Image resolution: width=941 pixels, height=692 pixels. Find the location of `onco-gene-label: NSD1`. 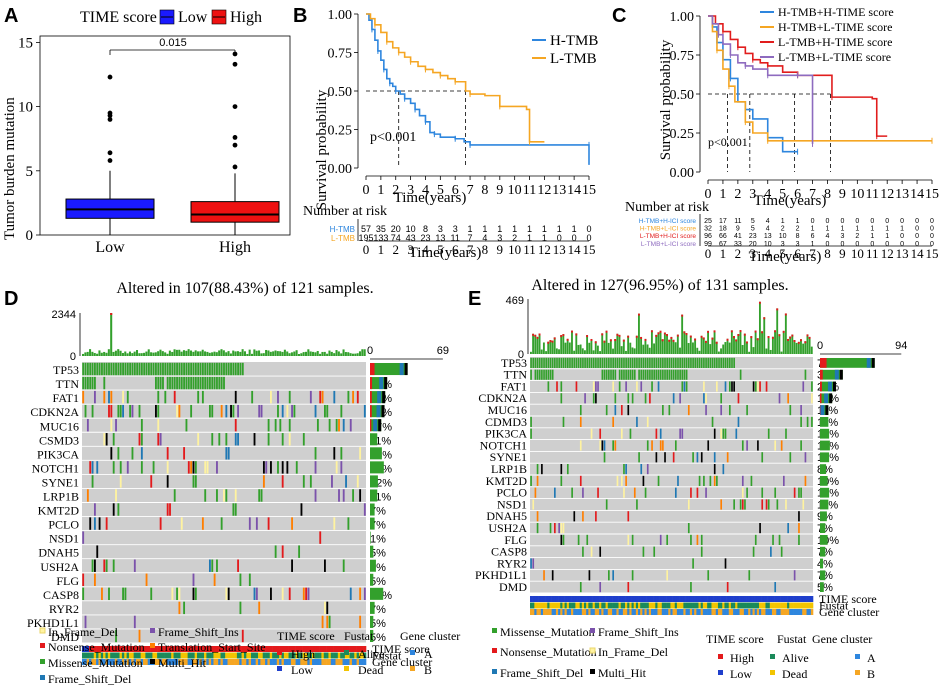

onco-gene-label: NSD1 is located at coordinates (64, 539).